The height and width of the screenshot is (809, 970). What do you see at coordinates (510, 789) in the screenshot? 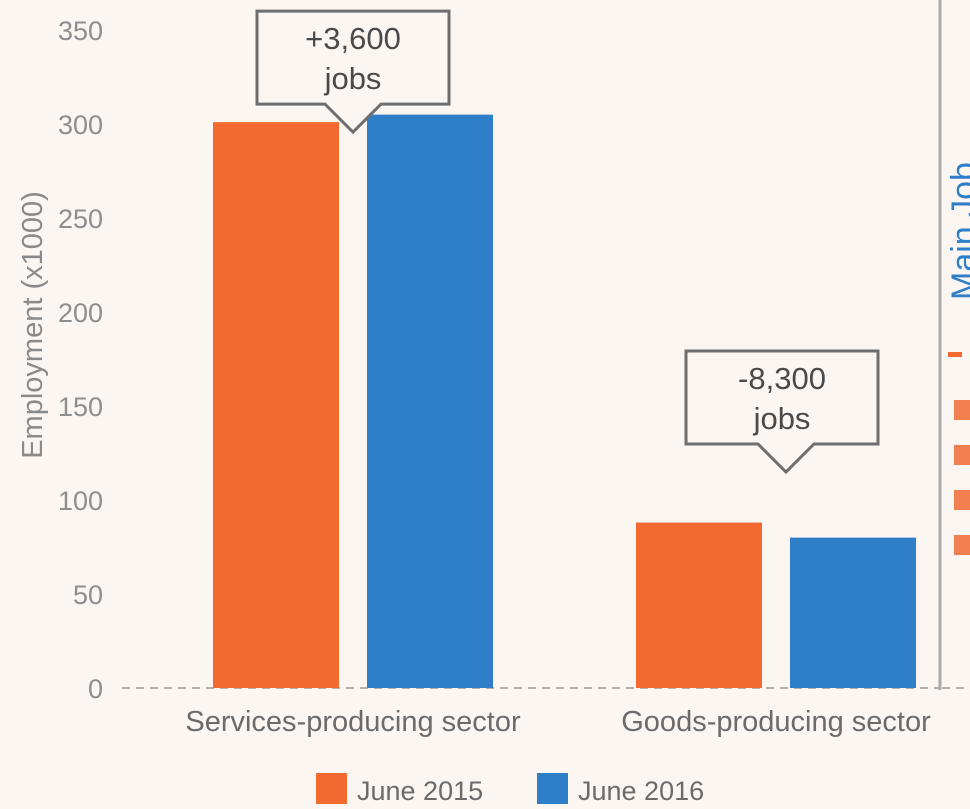
I see `legend: June 2015 June 2016` at bounding box center [510, 789].